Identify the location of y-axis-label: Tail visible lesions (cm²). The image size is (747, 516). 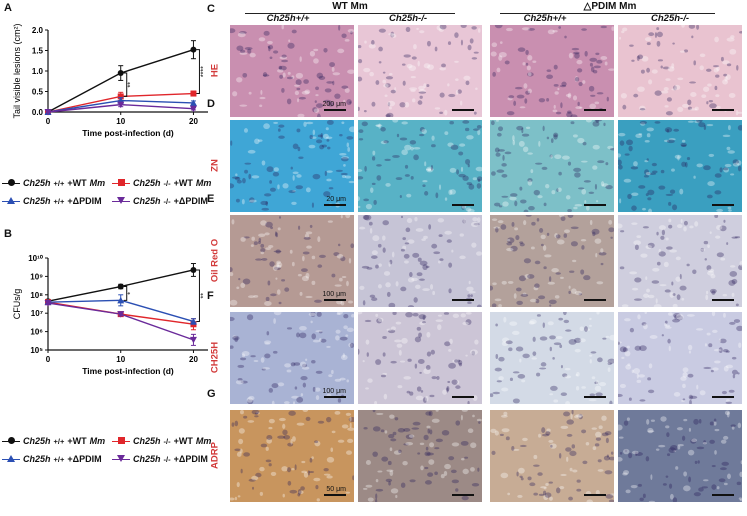
(17, 70).